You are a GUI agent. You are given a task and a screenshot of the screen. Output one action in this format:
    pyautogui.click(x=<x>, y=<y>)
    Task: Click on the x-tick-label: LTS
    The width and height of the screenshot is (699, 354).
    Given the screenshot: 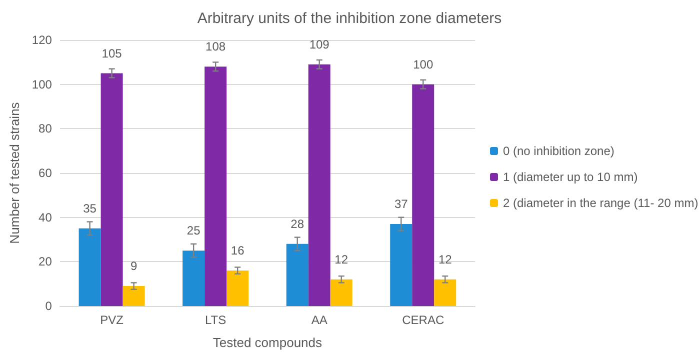 What is the action you would take?
    pyautogui.click(x=215, y=320)
    